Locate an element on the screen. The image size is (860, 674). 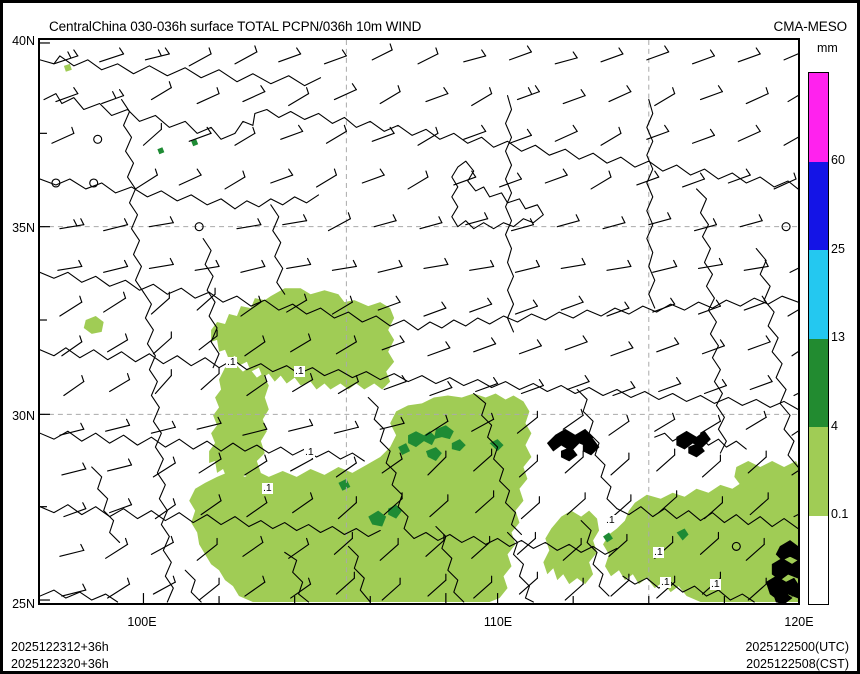
dense-city-marks is located at coordinates (672, 515).